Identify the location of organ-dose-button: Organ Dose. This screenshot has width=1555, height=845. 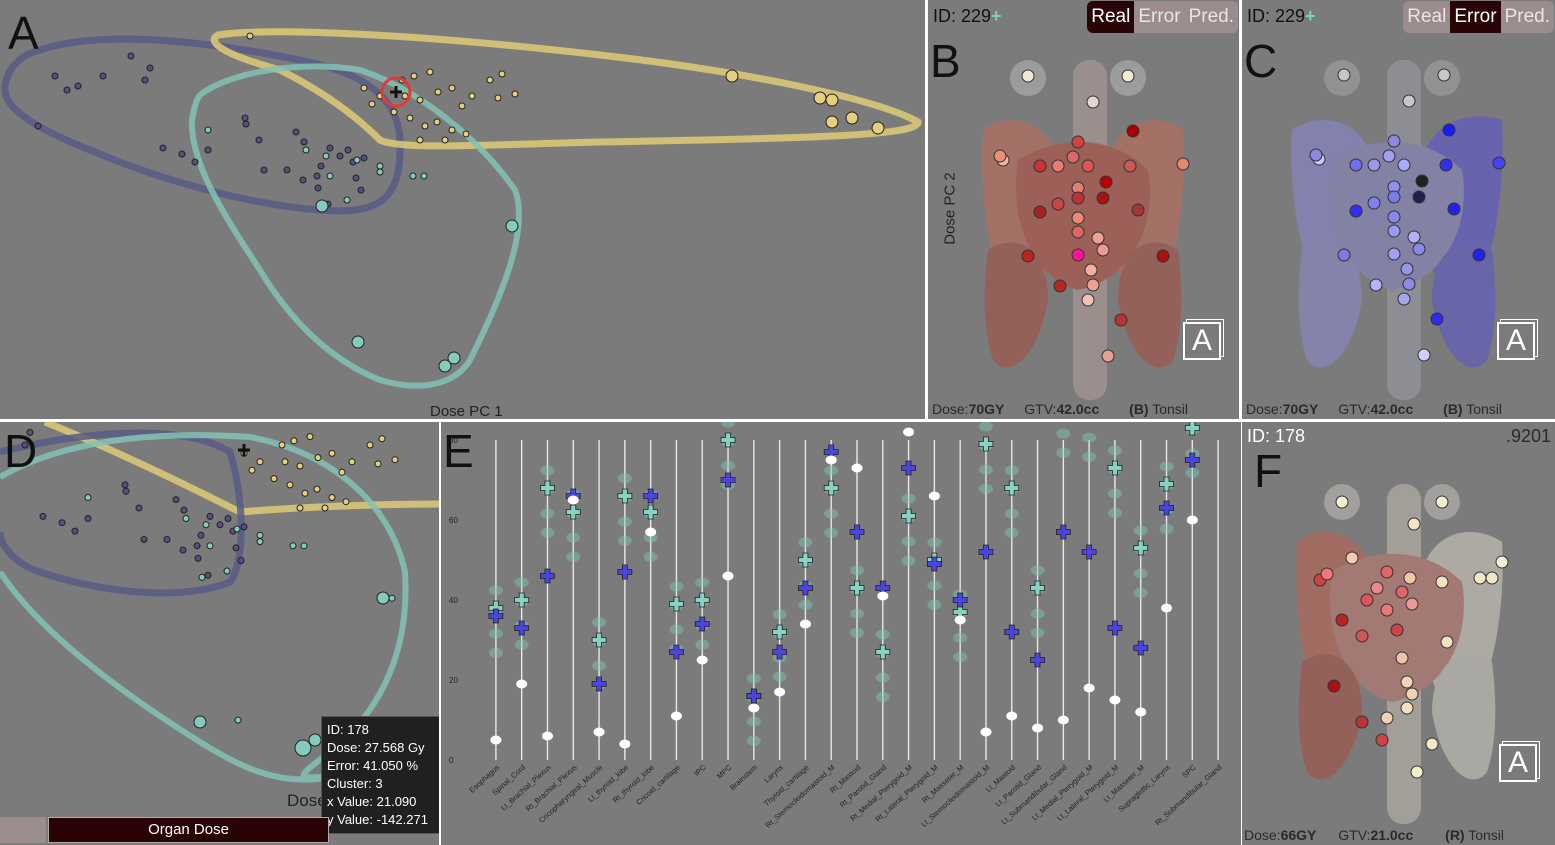
(188, 830).